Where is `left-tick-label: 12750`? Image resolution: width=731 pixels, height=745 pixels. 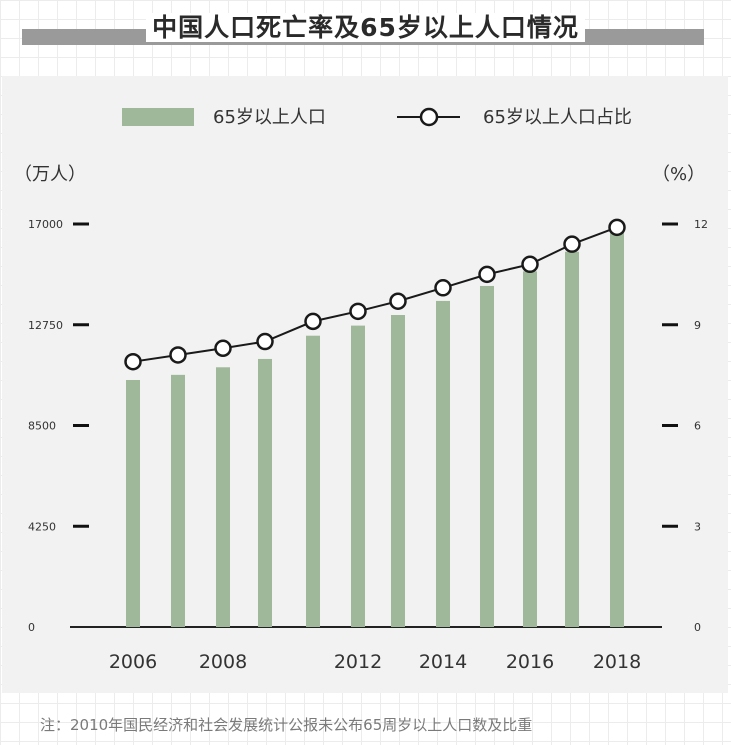
left-tick-label: 12750 is located at coordinates (45, 325).